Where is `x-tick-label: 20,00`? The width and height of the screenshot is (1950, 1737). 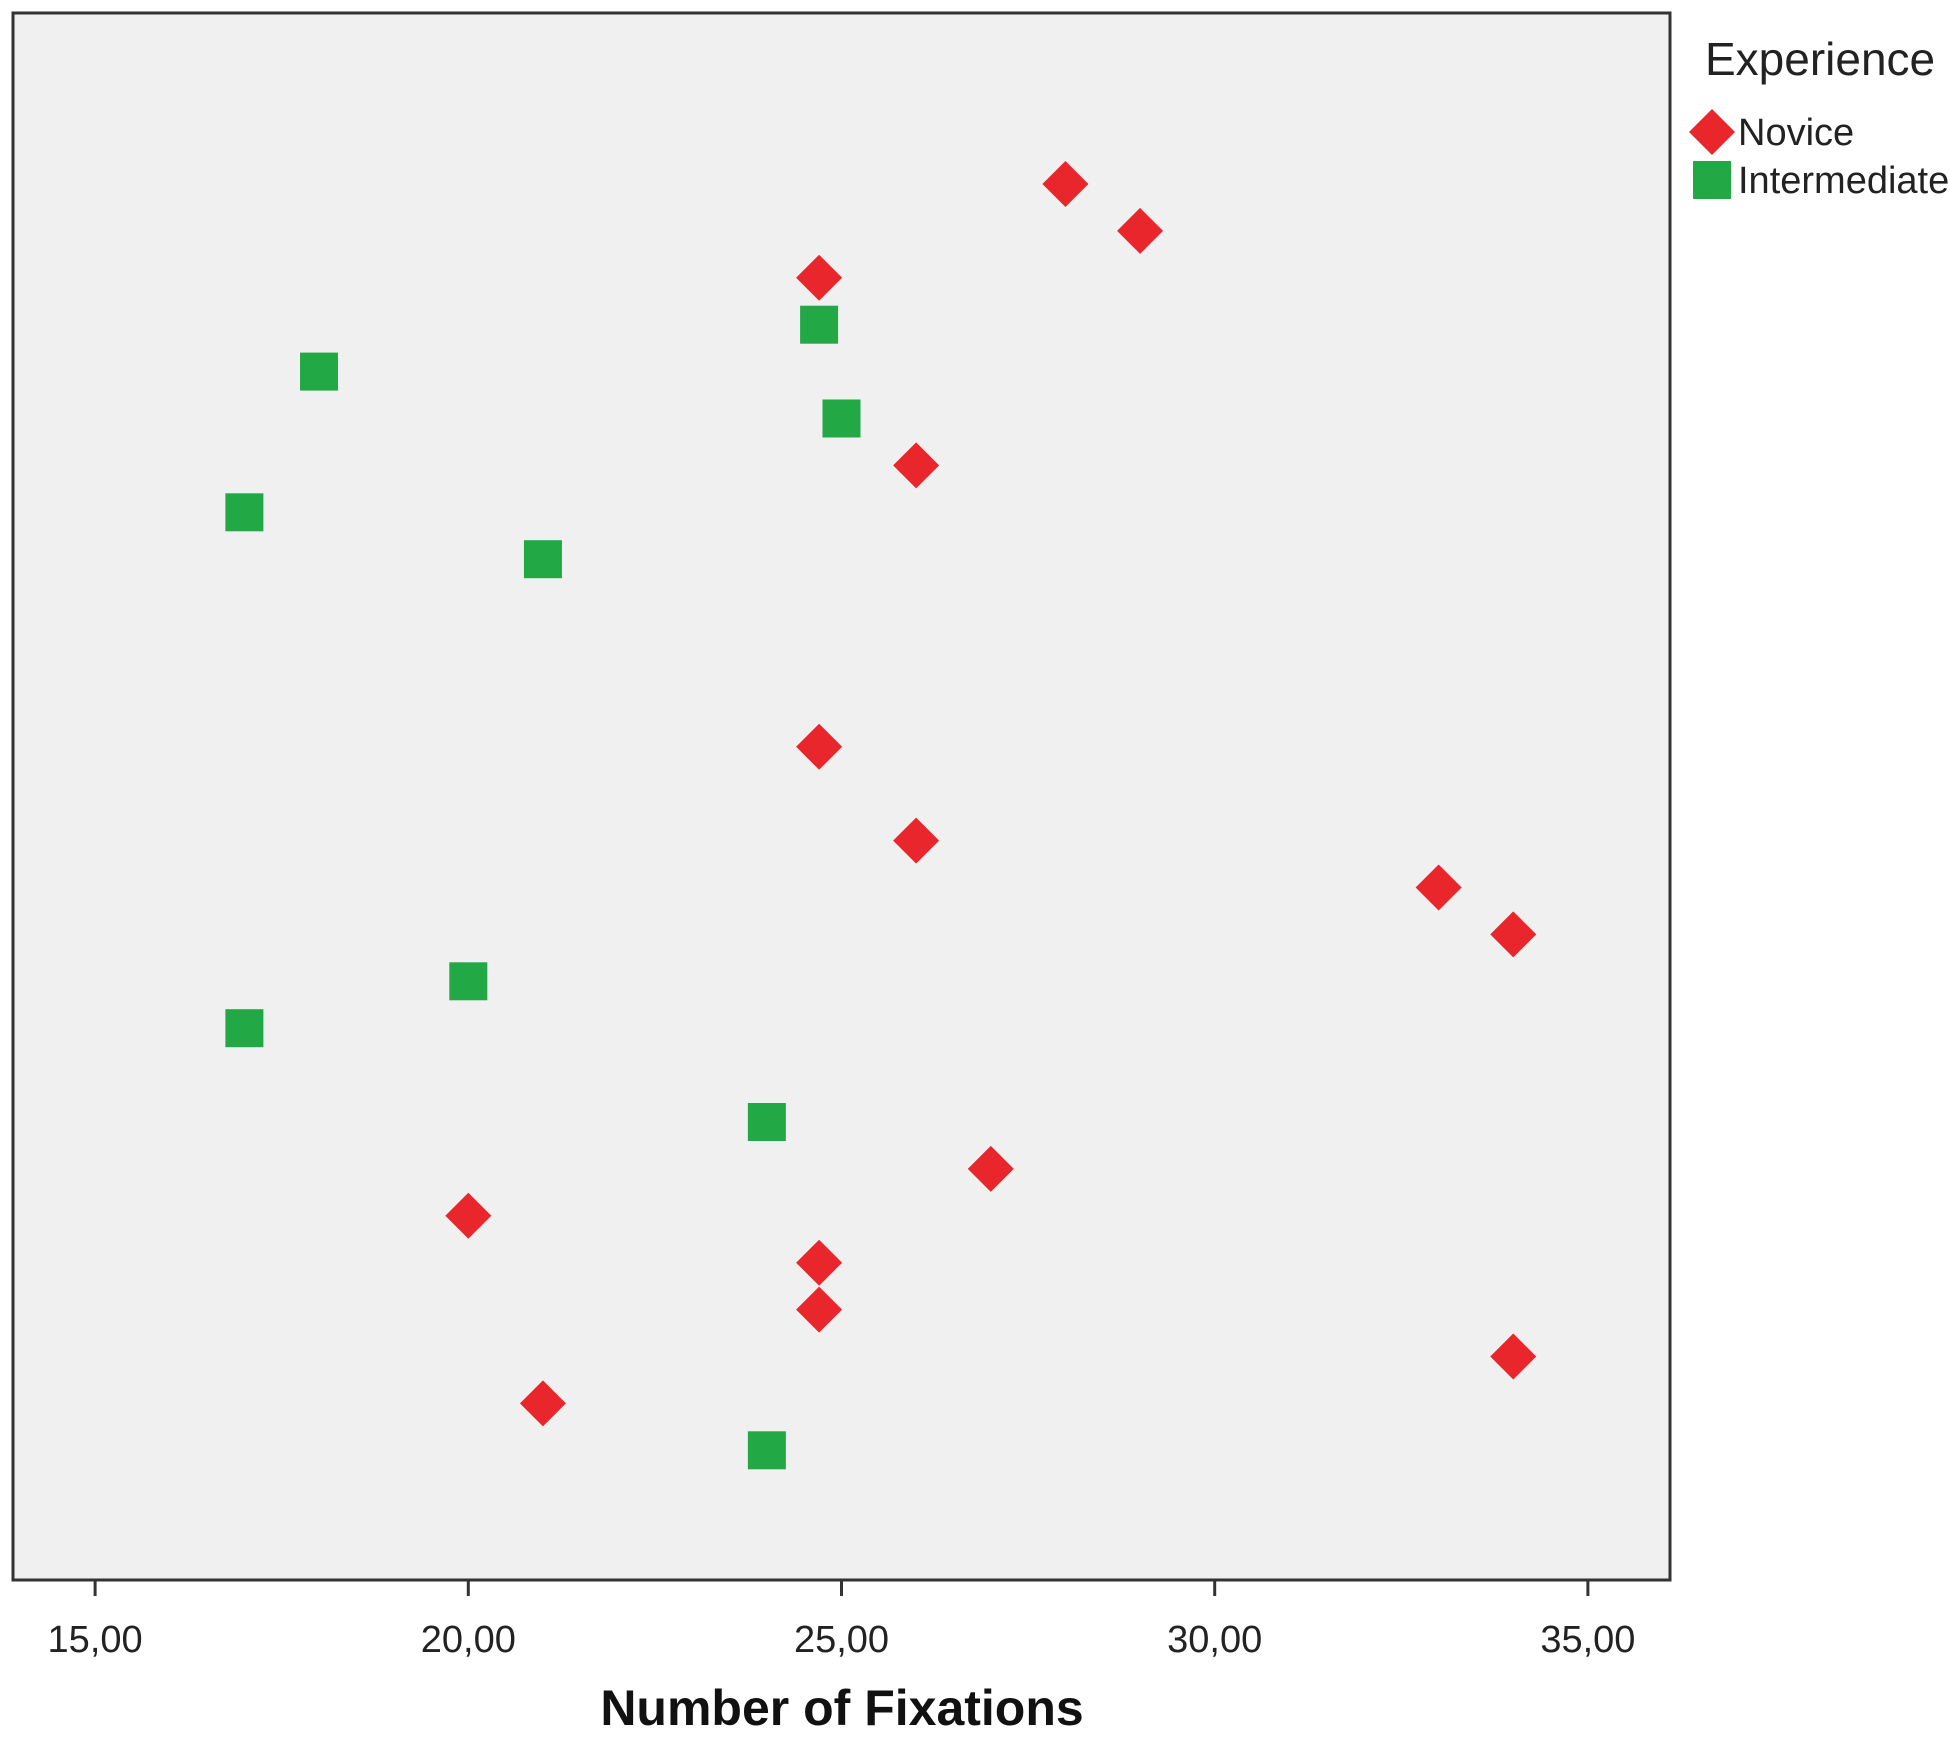 x-tick-label: 20,00 is located at coordinates (468, 1640).